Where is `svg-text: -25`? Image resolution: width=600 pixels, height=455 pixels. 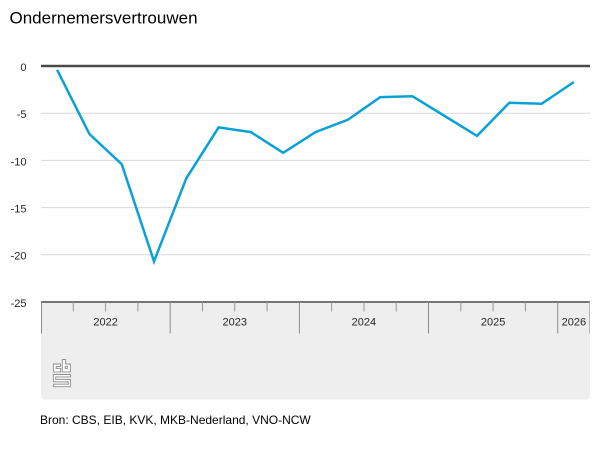 svg-text: -25 is located at coordinates (19, 304).